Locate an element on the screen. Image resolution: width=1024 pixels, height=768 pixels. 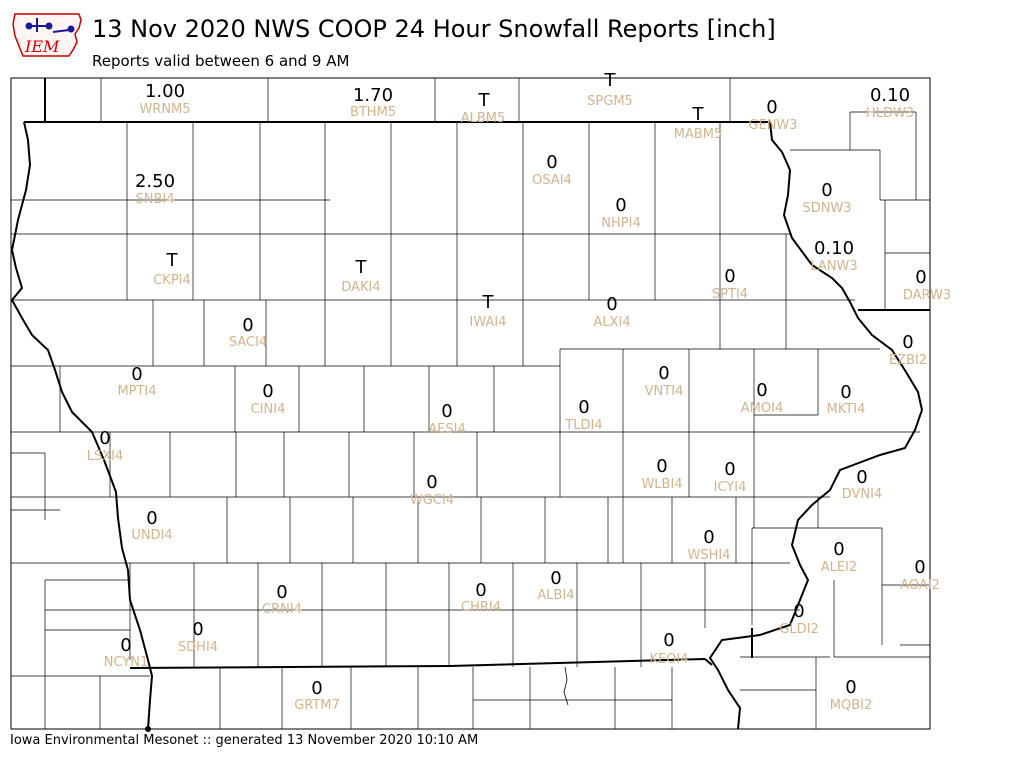
station-id: SPTI4 is located at coordinates (730, 294).